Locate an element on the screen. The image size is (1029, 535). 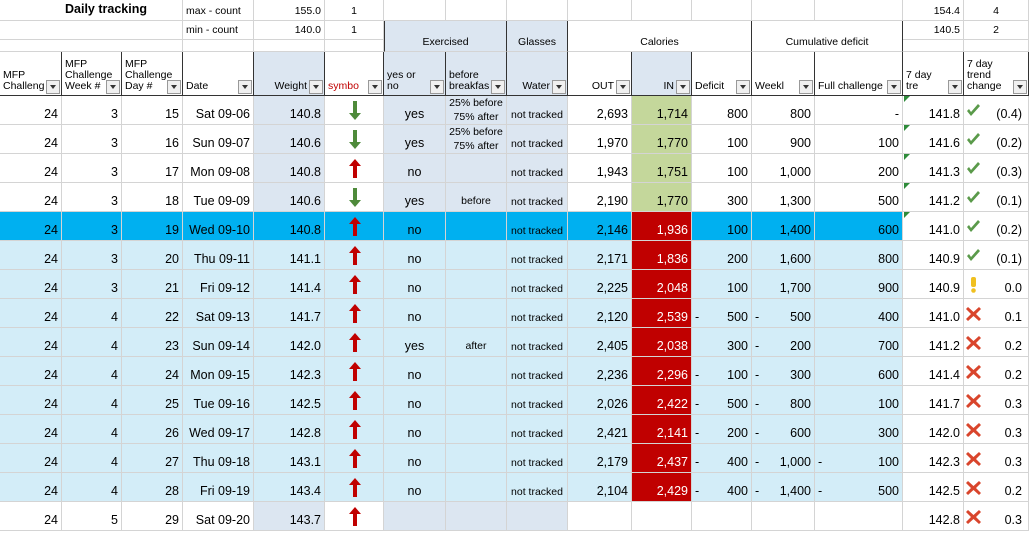
cell: 4 is located at coordinates (92, 371).